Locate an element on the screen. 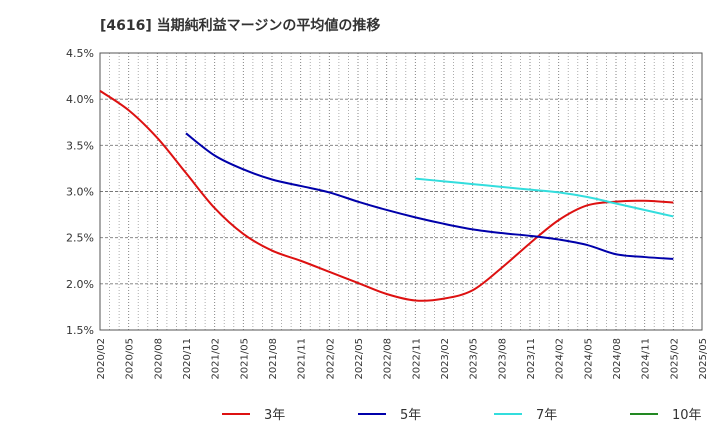 This screenshot has width=720, height=440. x-tick-label: 2020/02 is located at coordinates (101, 359).